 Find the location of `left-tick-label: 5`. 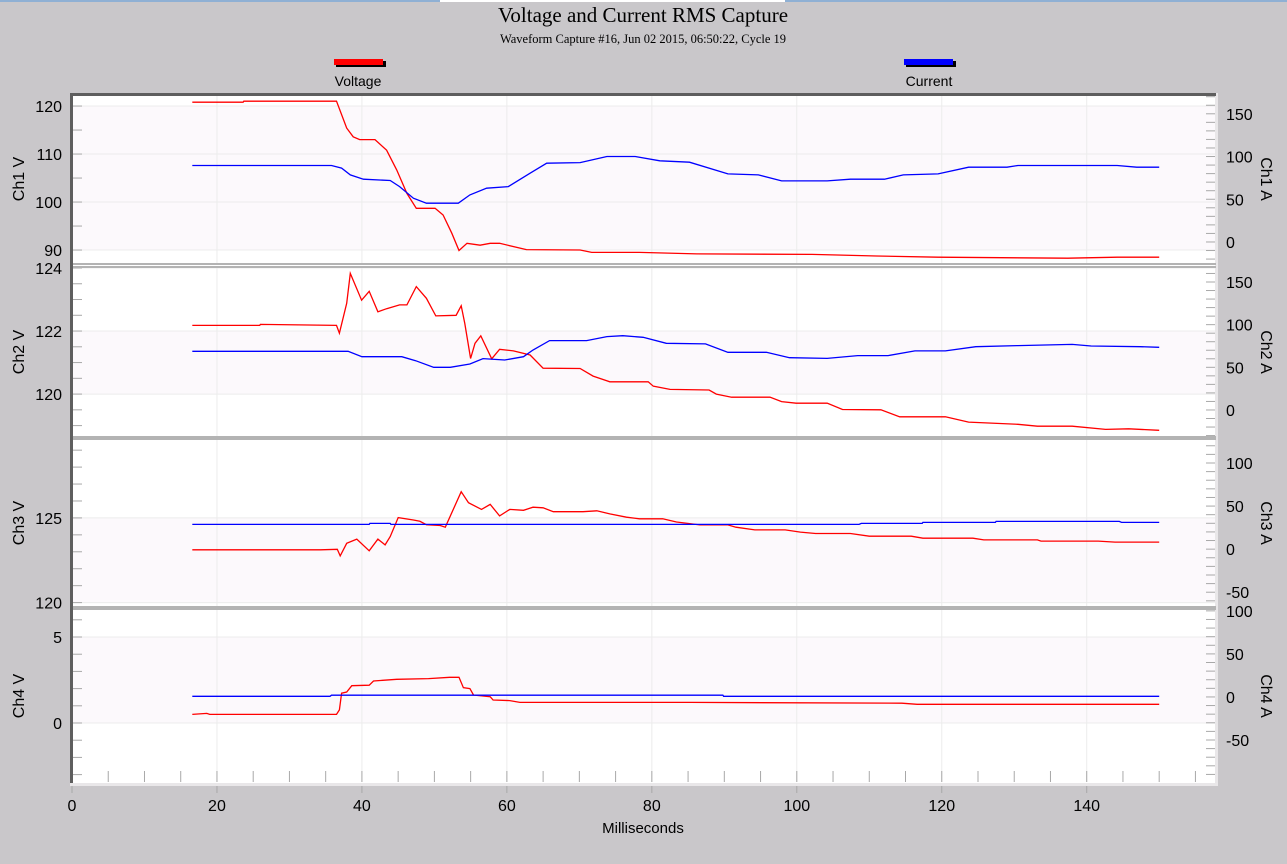

left-tick-label: 5 is located at coordinates (57, 638).